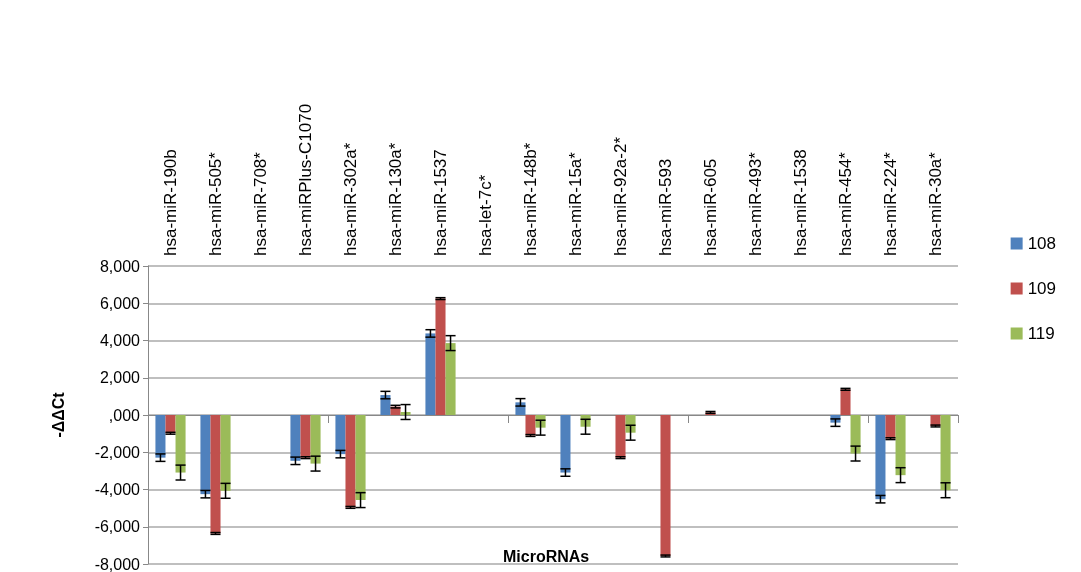  What do you see at coordinates (58, 414) in the screenshot?
I see `y-axis-title: -ΔΔCt` at bounding box center [58, 414].